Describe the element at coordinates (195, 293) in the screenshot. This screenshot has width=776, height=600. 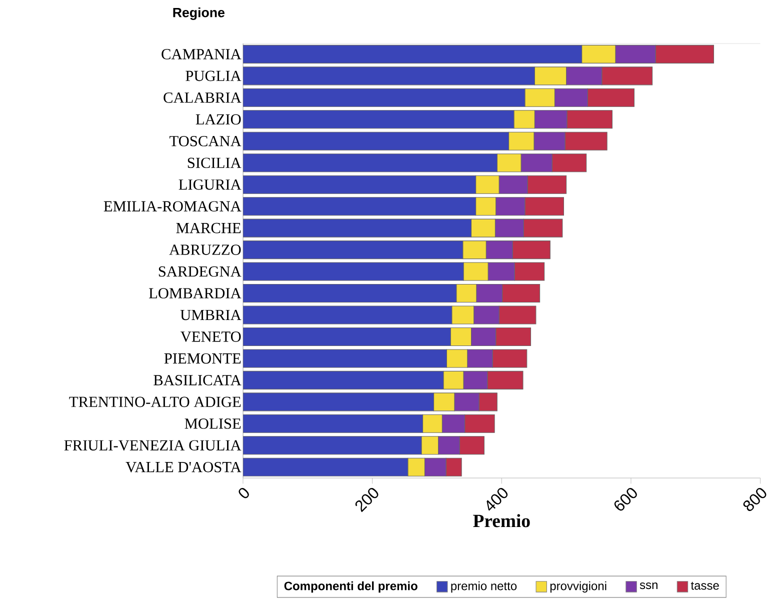
I see `y-tick-label: LOMBARDIA` at that location.